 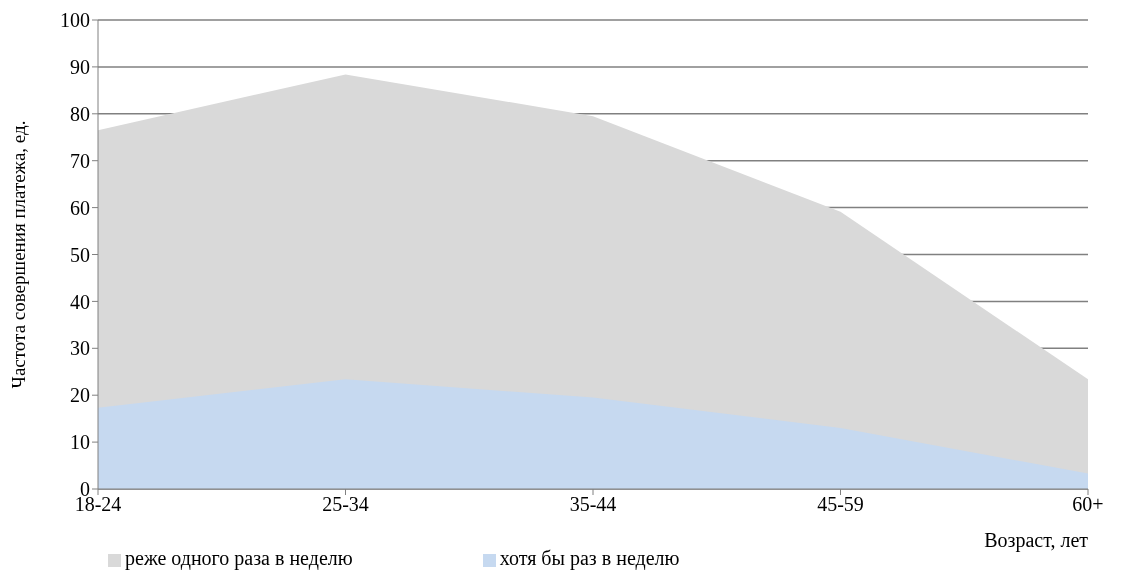 I want to click on x-tick-label: 35-44, so click(x=593, y=504).